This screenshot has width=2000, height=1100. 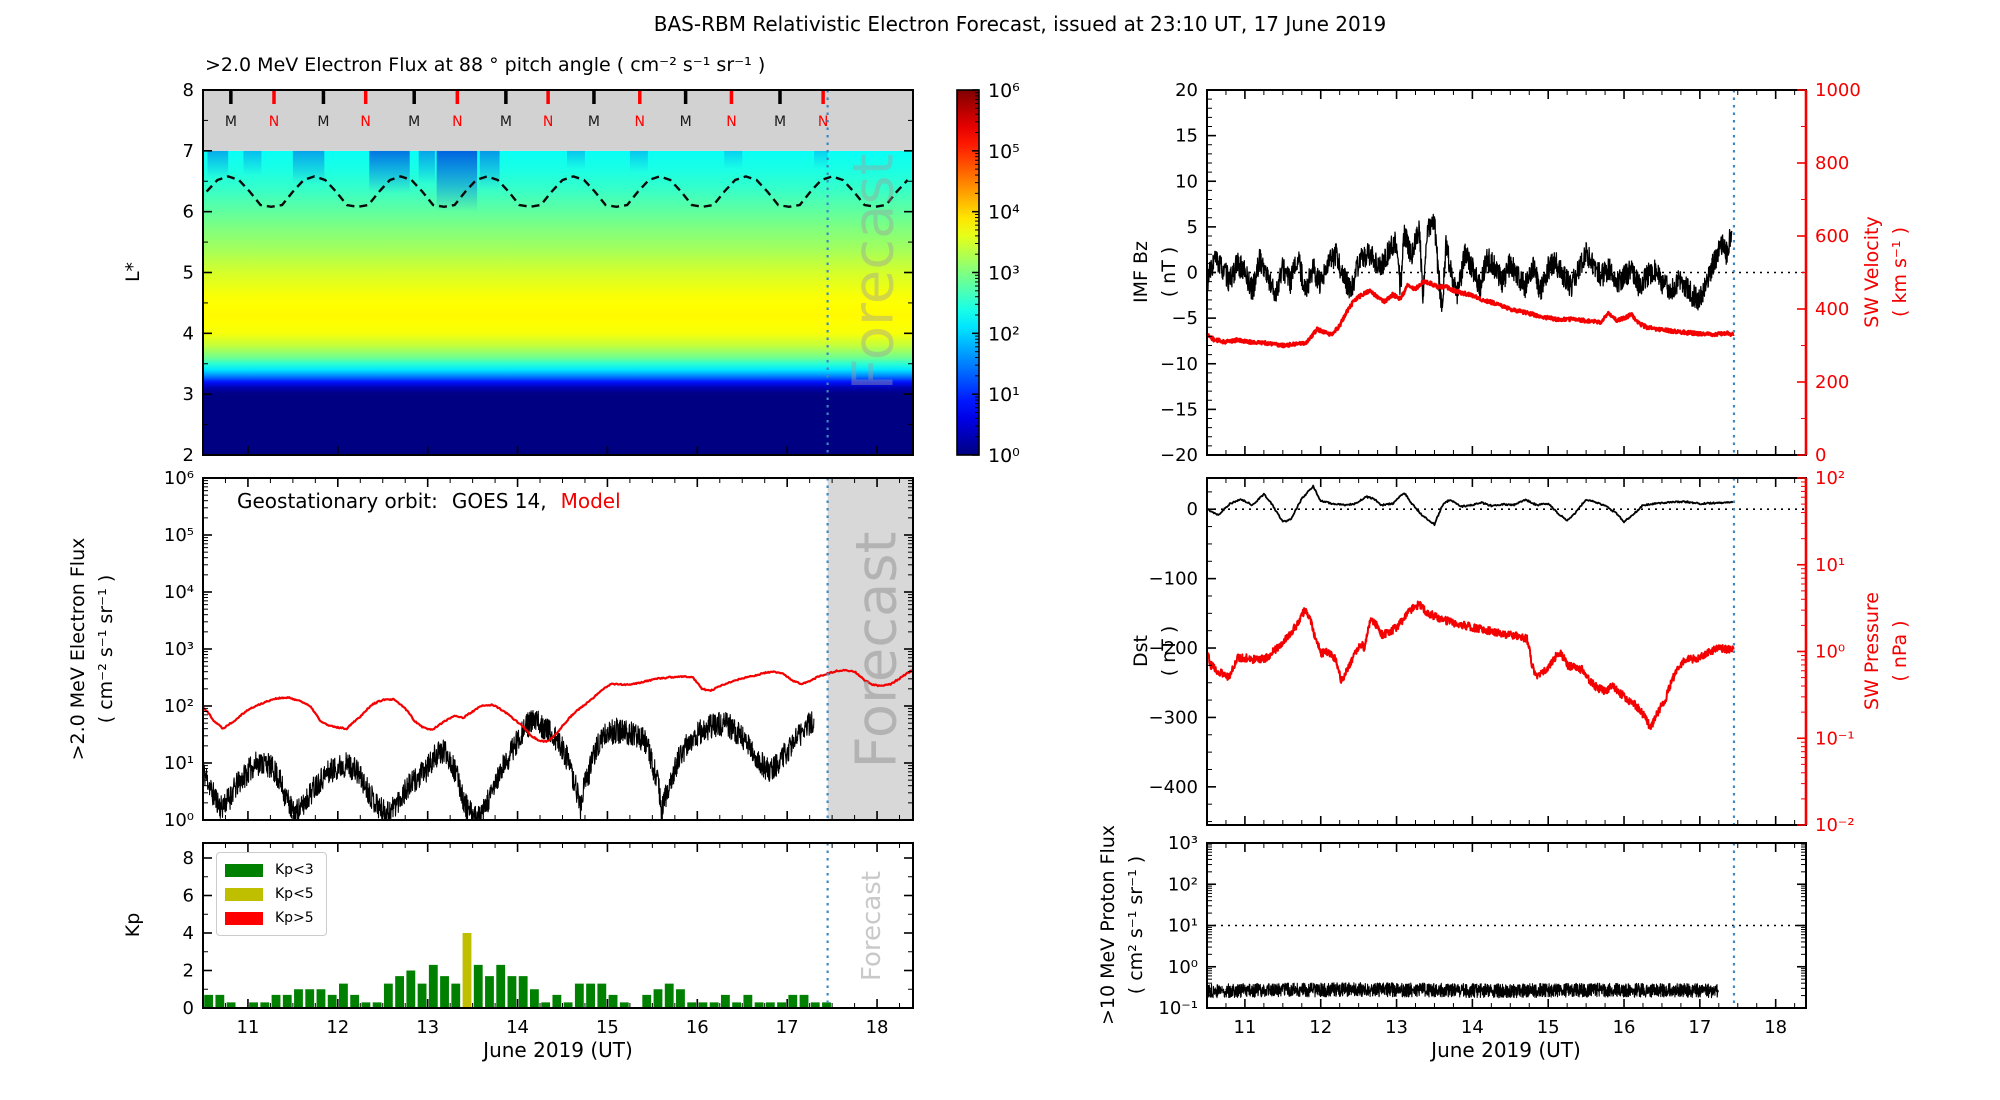 I want to click on svg-text: 10⁶, so click(x=1004, y=91).